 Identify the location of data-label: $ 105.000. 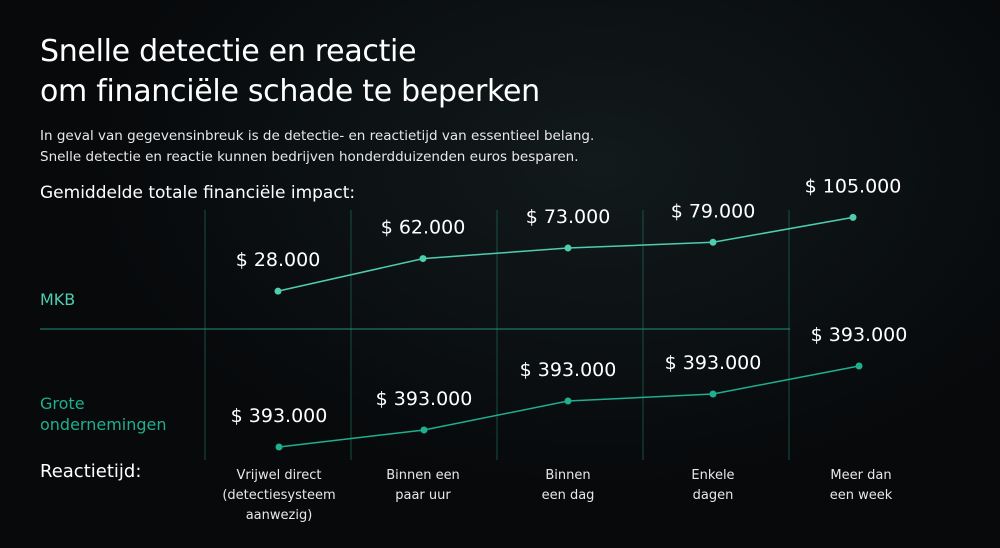
(853, 186).